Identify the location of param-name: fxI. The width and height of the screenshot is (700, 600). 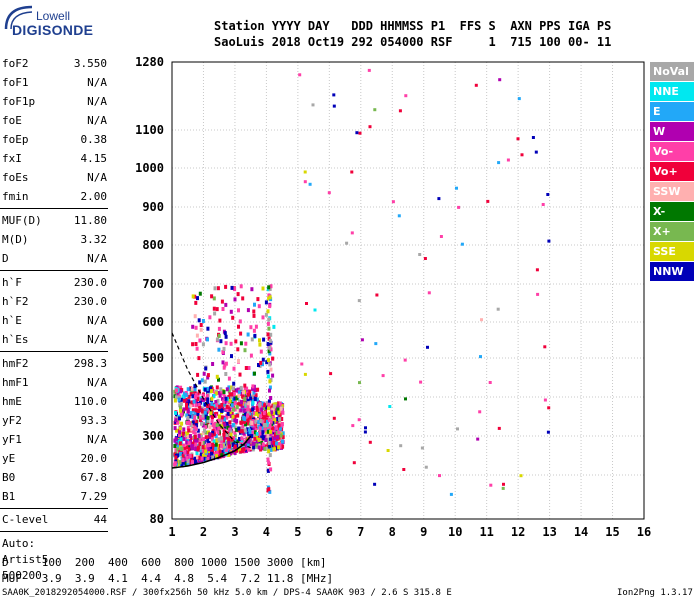
(12, 158).